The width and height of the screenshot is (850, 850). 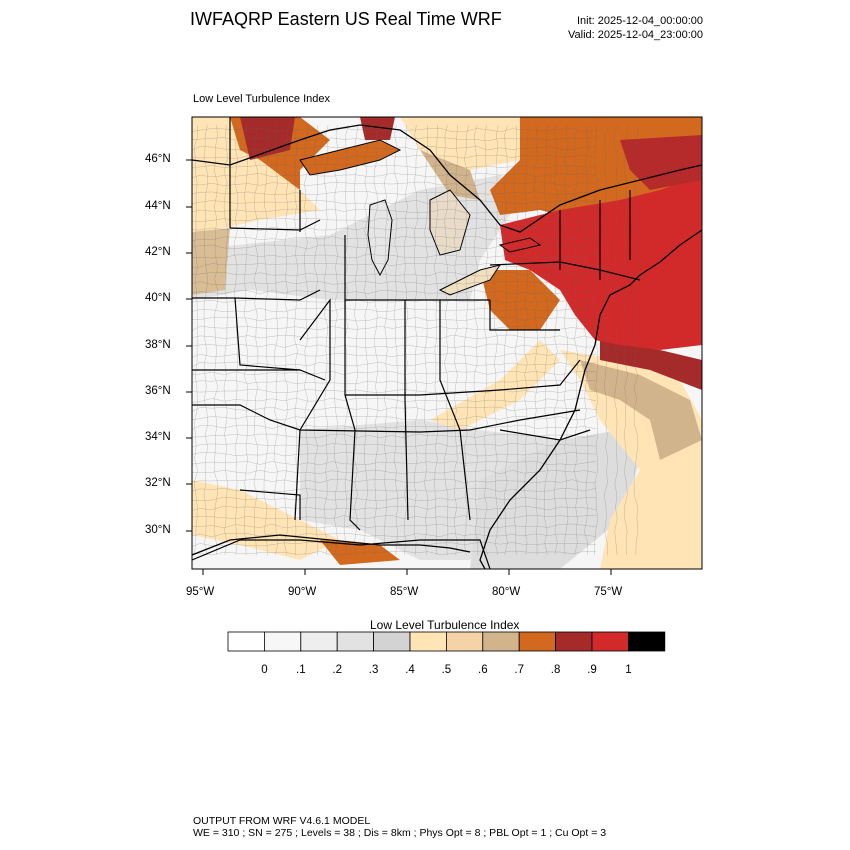 I want to click on lon-label: 95°W, so click(x=200, y=592).